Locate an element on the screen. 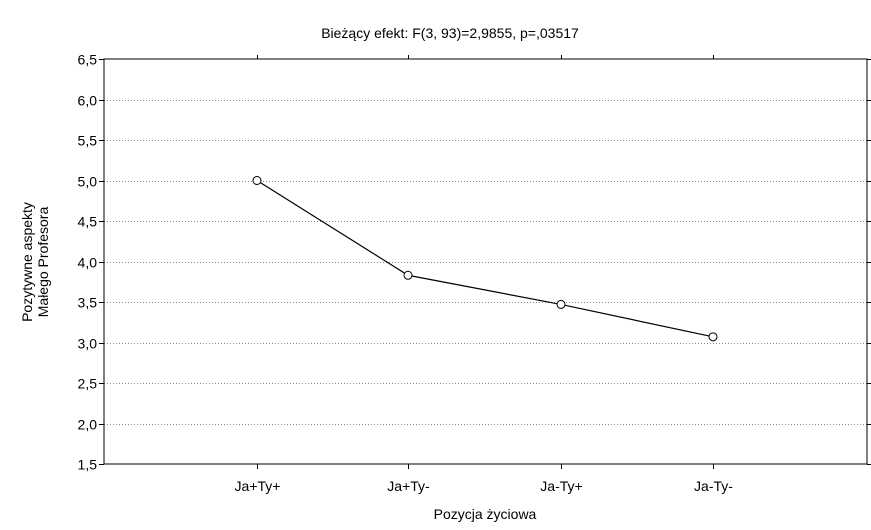  y-tick-label: 2,5 is located at coordinates (88, 384).